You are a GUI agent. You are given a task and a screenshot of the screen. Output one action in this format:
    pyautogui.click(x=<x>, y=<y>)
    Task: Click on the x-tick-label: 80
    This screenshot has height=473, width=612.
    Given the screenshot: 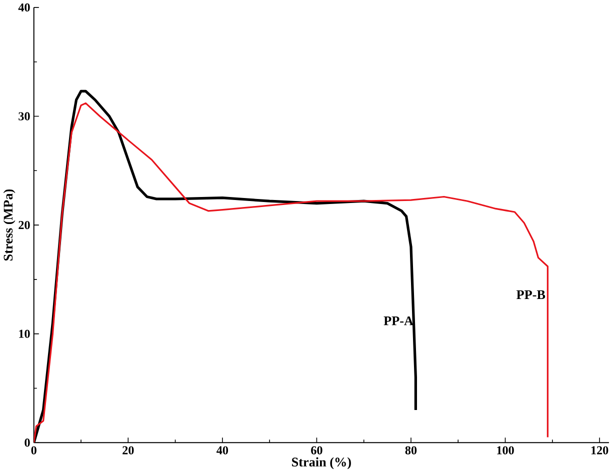 What is the action you would take?
    pyautogui.click(x=411, y=450)
    